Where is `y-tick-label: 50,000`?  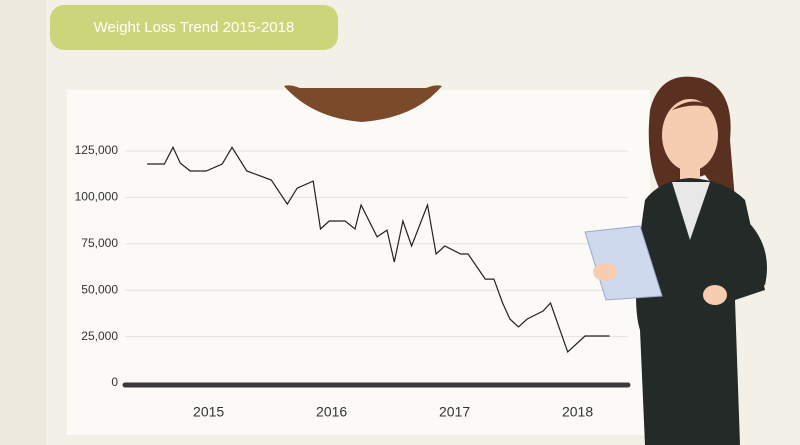
y-tick-label: 50,000 is located at coordinates (99, 289).